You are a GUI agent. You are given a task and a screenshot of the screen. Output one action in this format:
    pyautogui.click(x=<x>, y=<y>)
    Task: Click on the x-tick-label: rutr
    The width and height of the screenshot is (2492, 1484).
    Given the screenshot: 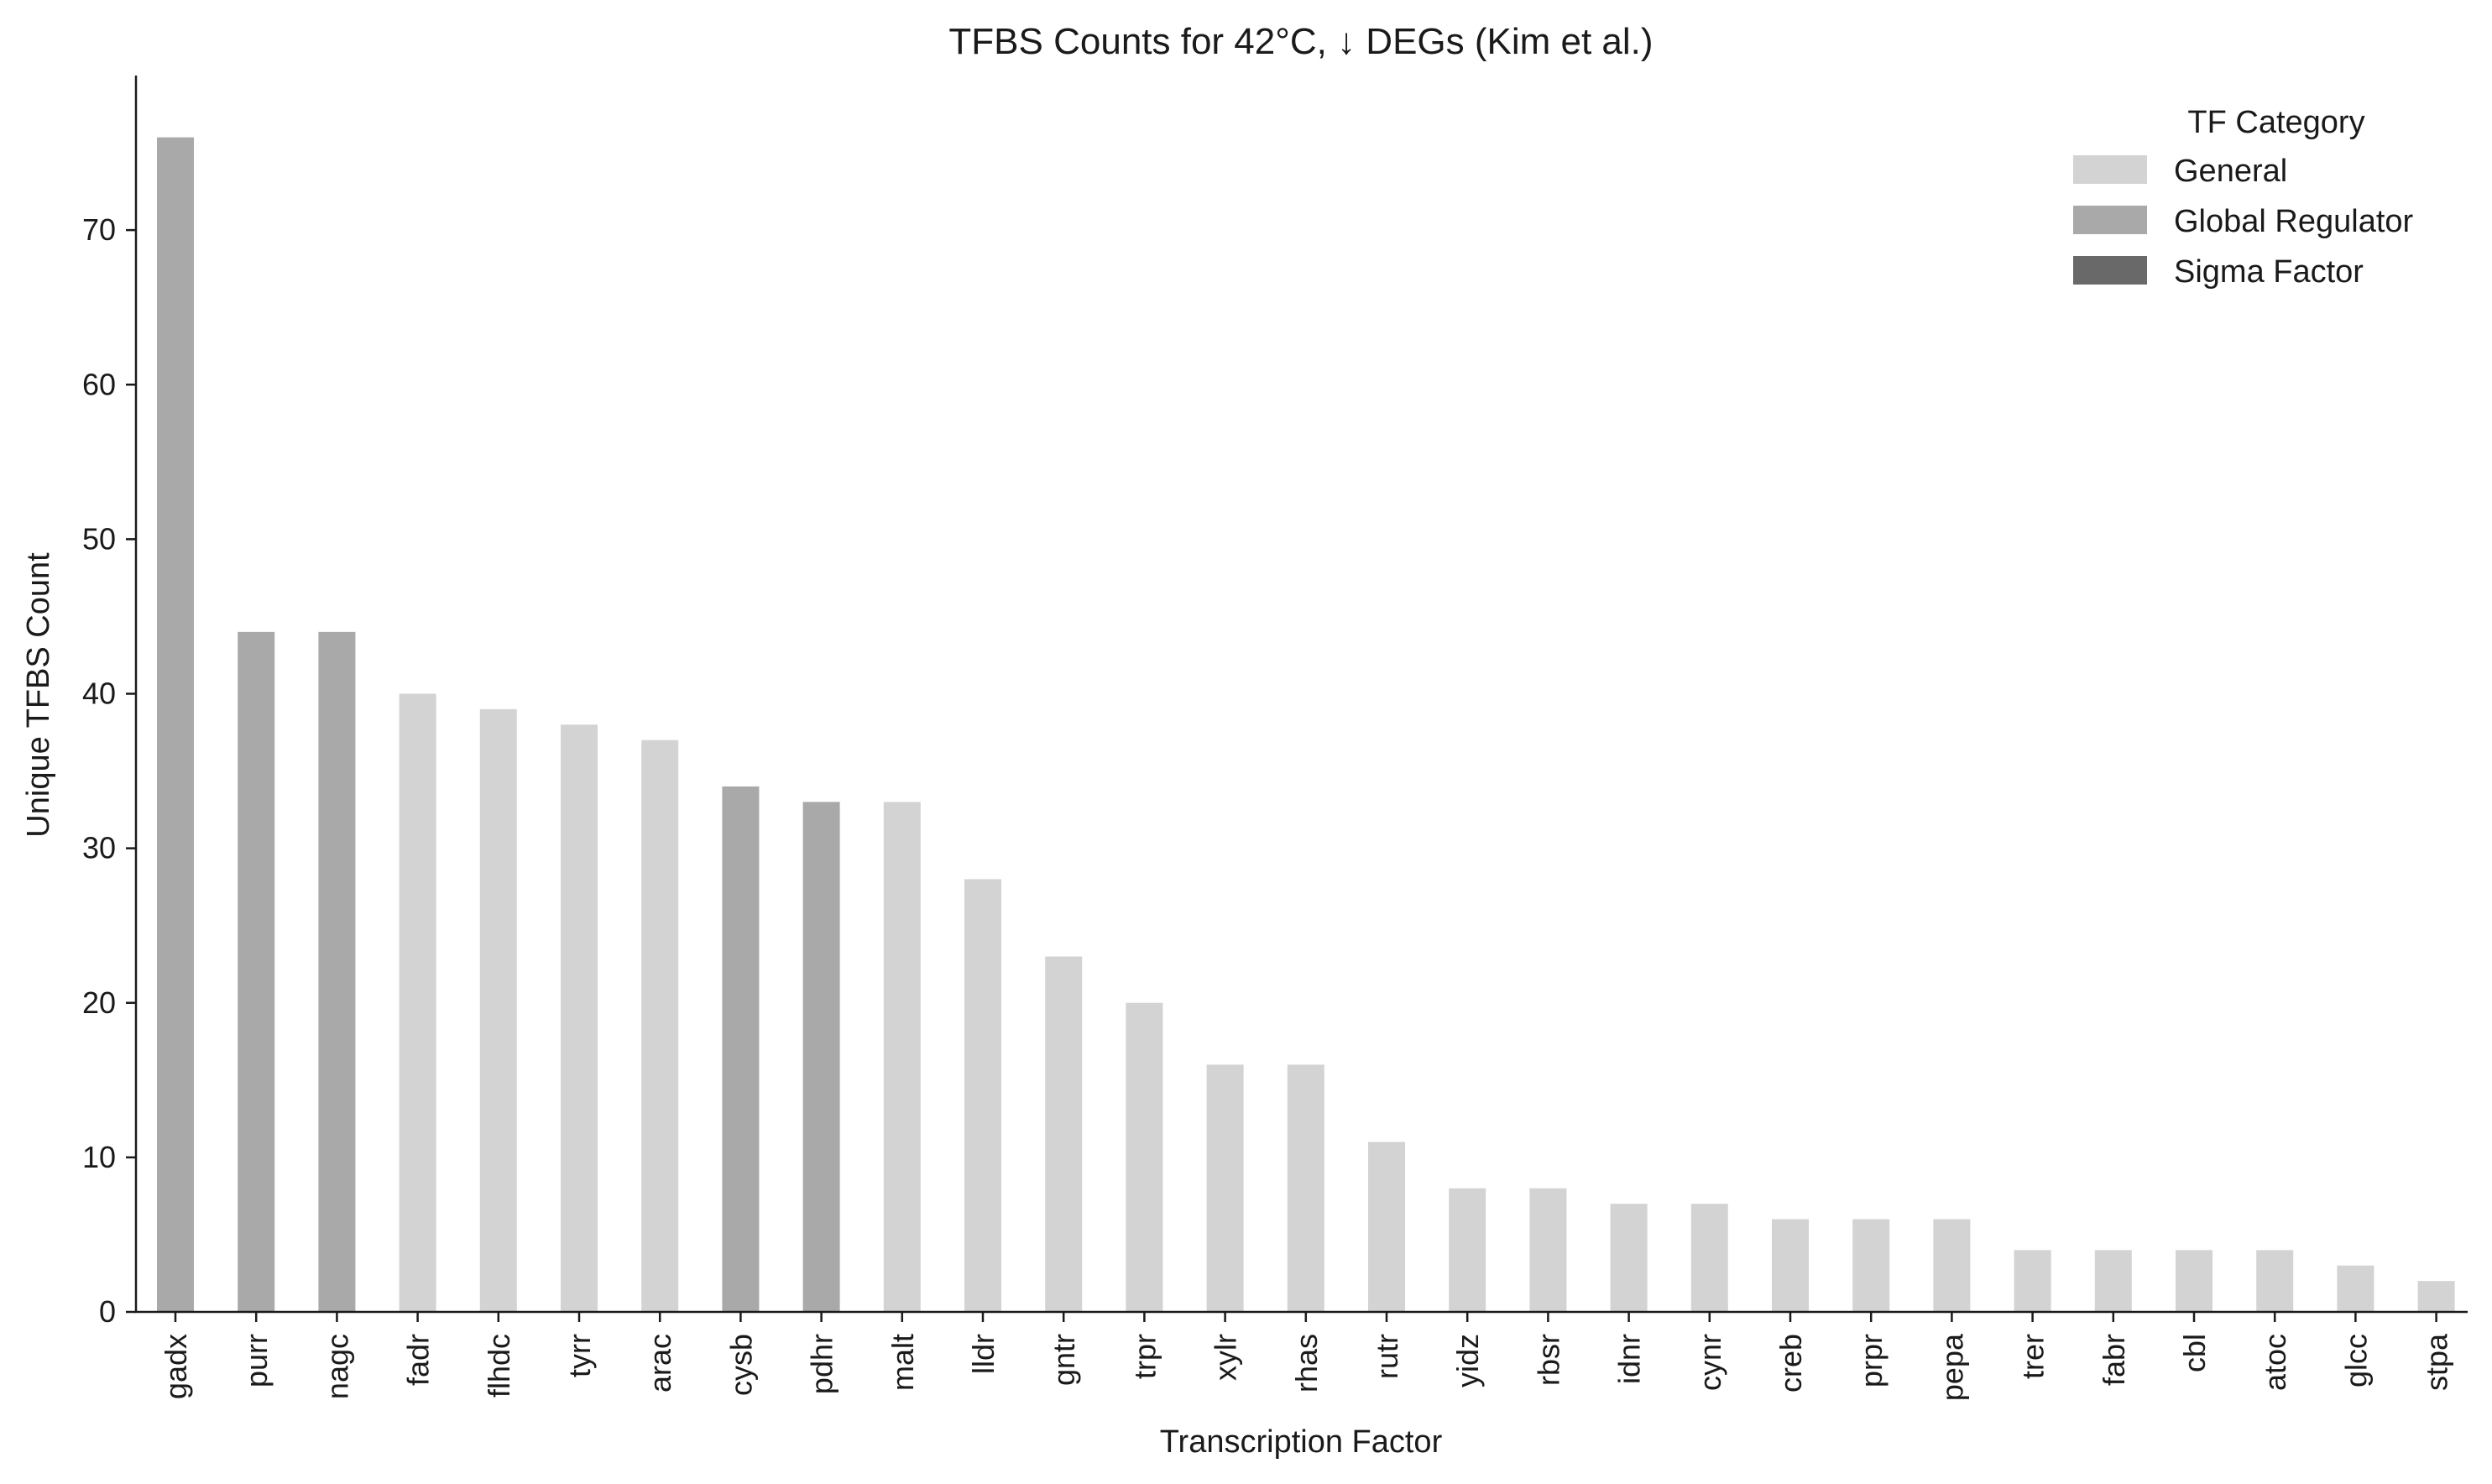 What is the action you would take?
    pyautogui.click(x=1387, y=1356)
    